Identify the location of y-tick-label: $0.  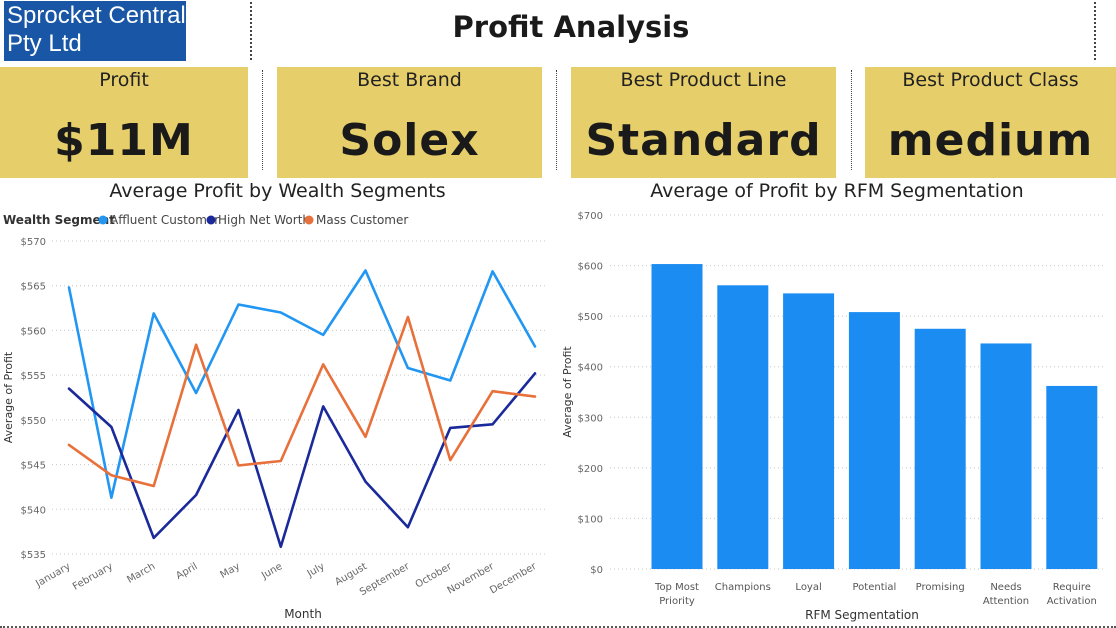
(596, 570).